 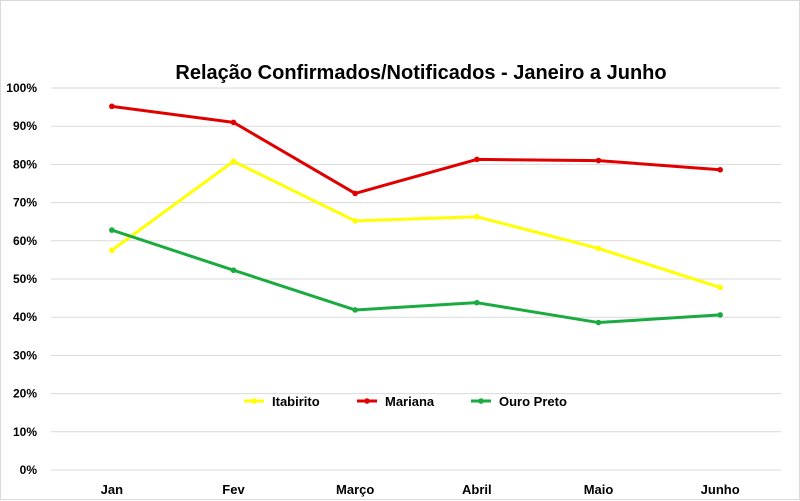 I want to click on y-tick-label: 20%, so click(x=25, y=394).